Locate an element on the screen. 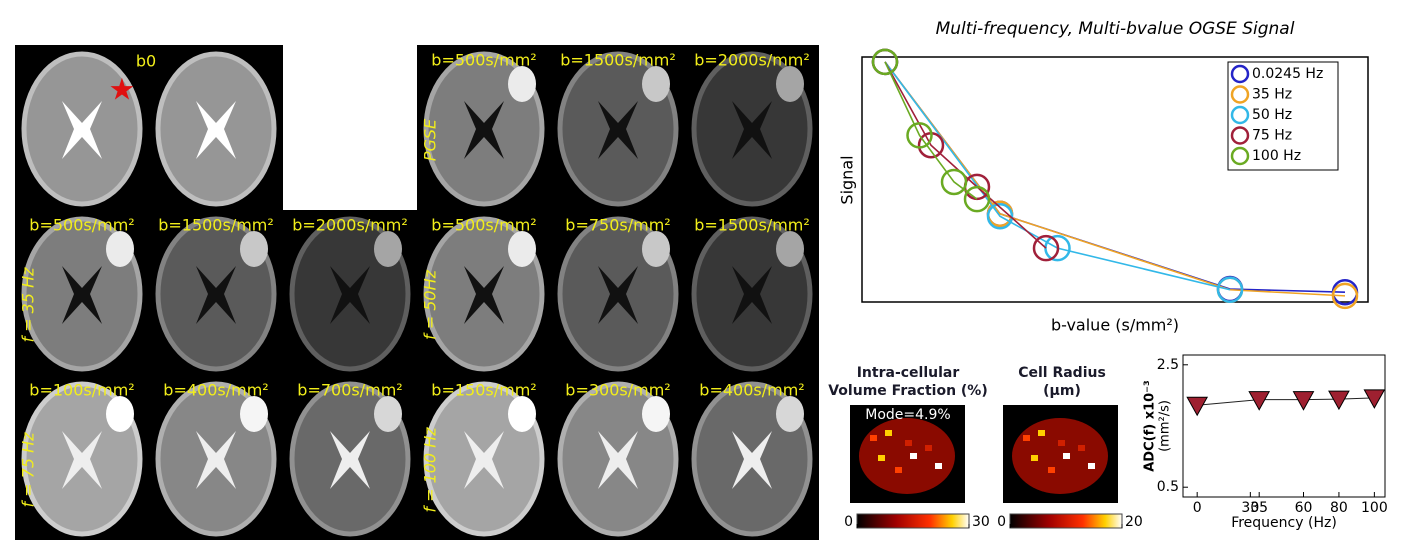  map-tissue is located at coordinates (1060, 456).